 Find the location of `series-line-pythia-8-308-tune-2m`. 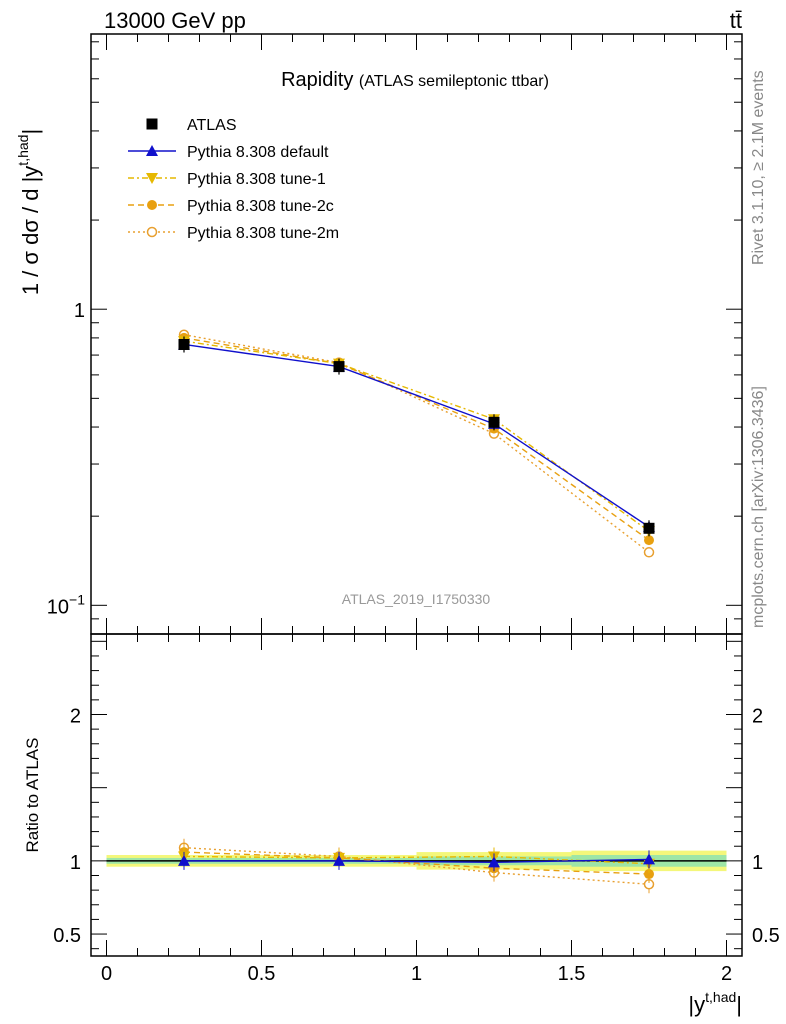

series-line-pythia-8-308-tune-2m is located at coordinates (416, 443).